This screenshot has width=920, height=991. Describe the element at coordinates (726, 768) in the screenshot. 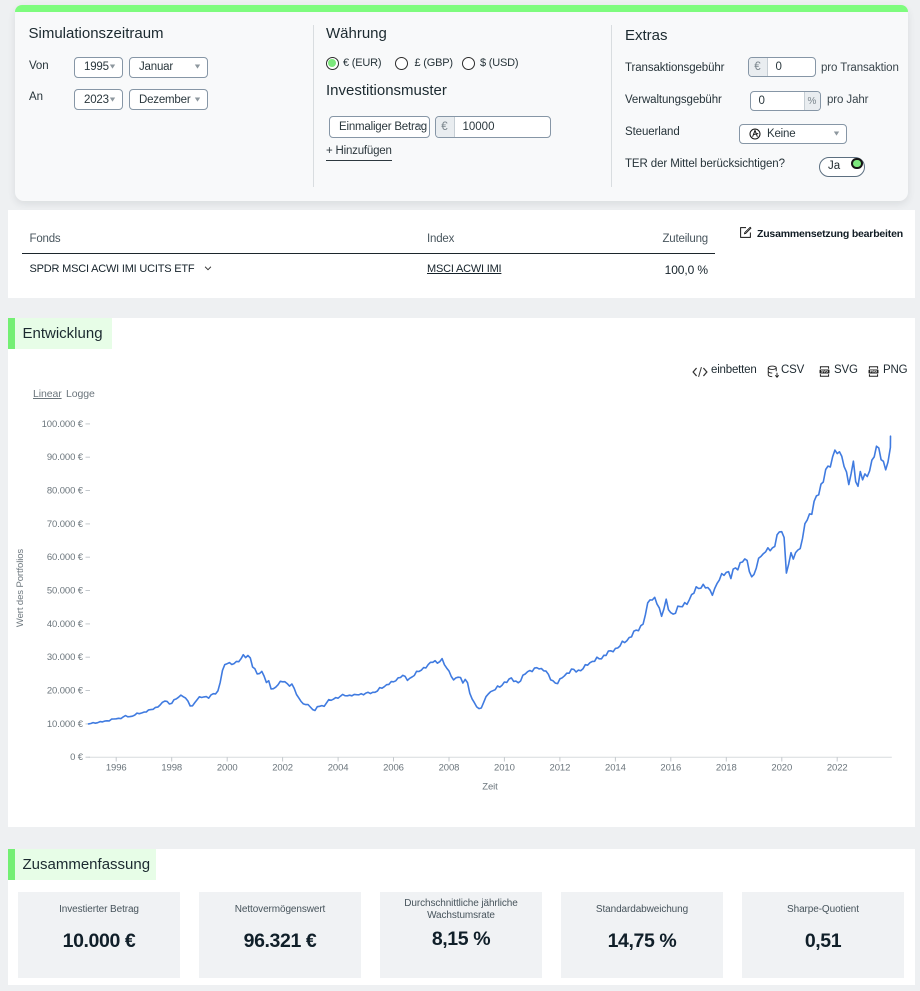

I see `svg-text: 2018` at that location.